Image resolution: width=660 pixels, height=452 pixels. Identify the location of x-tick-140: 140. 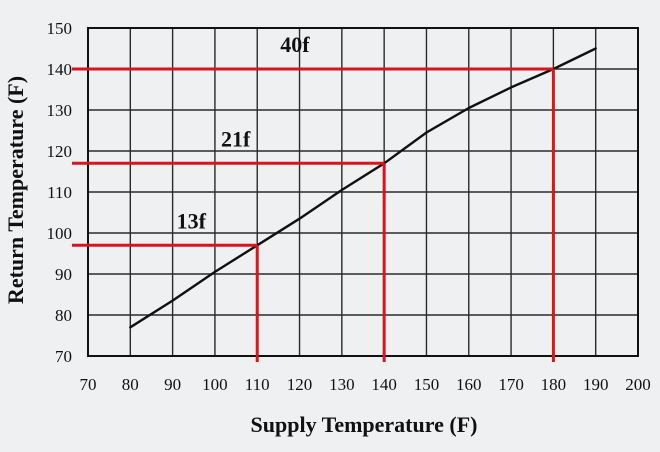
(384, 384).